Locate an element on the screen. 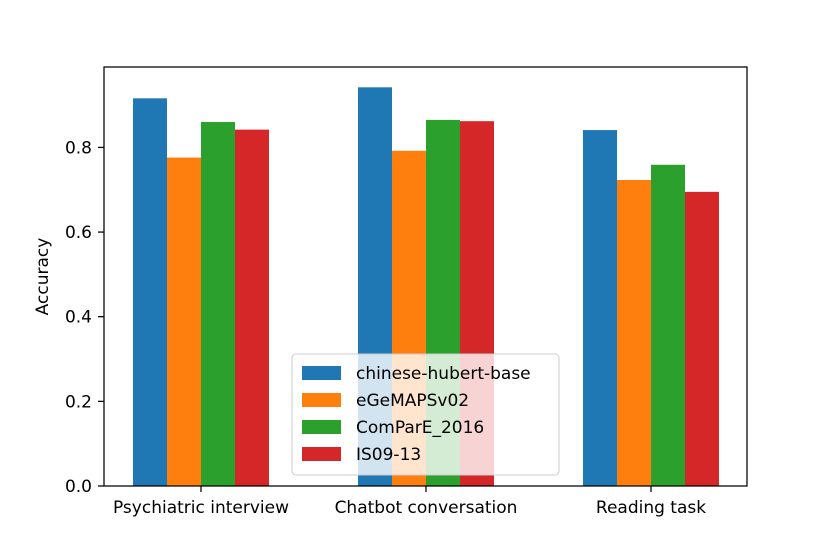  bar-eGeMAPSv02-psychiatric-interview is located at coordinates (184, 321).